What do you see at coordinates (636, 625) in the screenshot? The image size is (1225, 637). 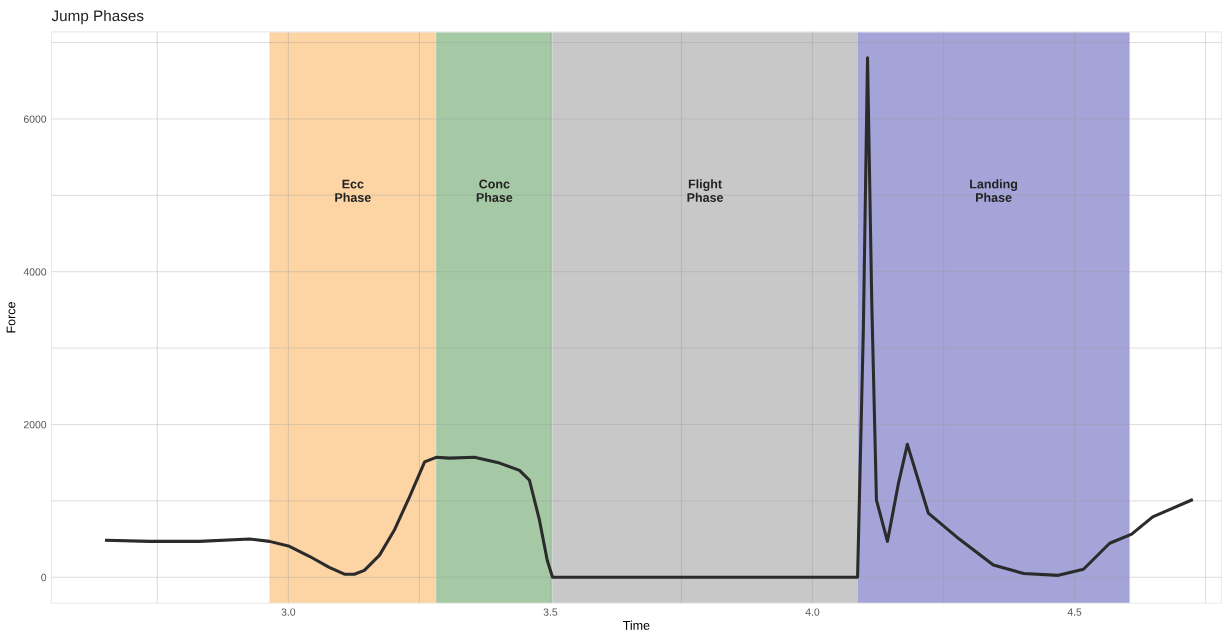 I see `x-axis-title: Time` at bounding box center [636, 625].